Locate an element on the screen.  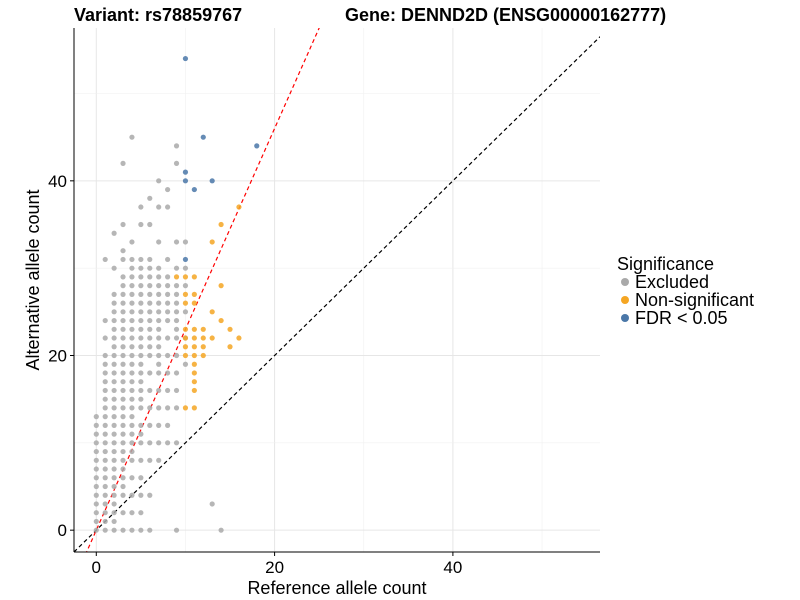
y-tick-label: 20 is located at coordinates (57, 356).